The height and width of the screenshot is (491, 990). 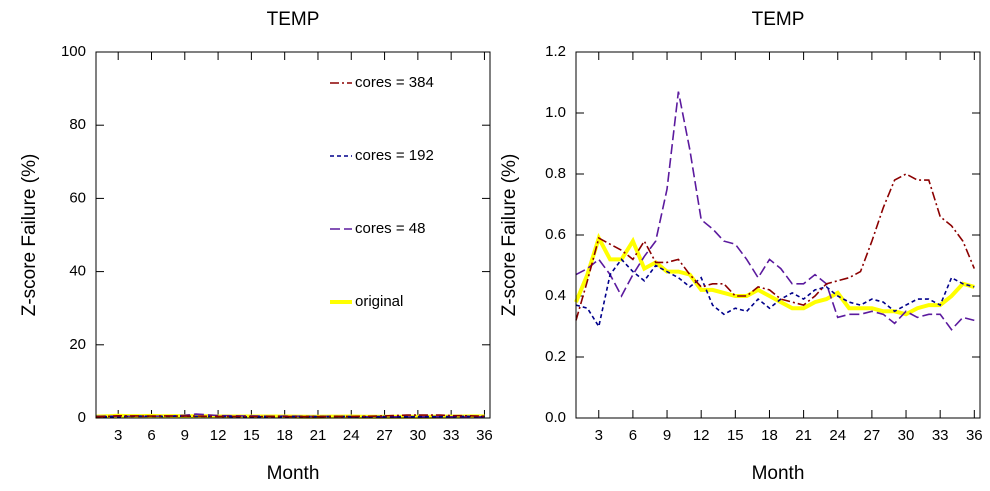 I want to click on legend-label: original, so click(x=379, y=301).